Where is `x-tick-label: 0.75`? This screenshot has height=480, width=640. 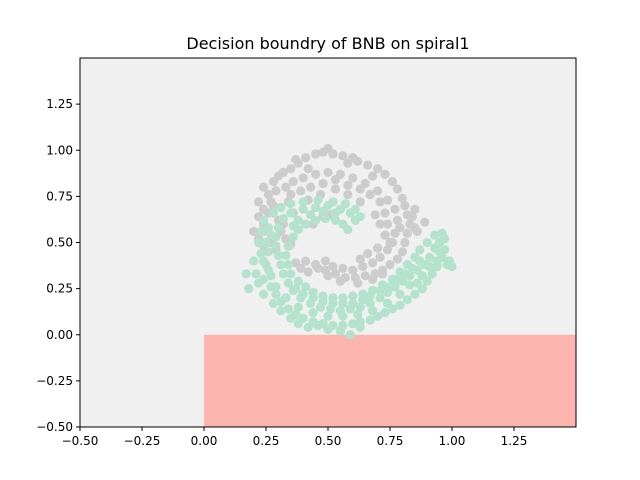 x-tick-label: 0.75 is located at coordinates (390, 441).